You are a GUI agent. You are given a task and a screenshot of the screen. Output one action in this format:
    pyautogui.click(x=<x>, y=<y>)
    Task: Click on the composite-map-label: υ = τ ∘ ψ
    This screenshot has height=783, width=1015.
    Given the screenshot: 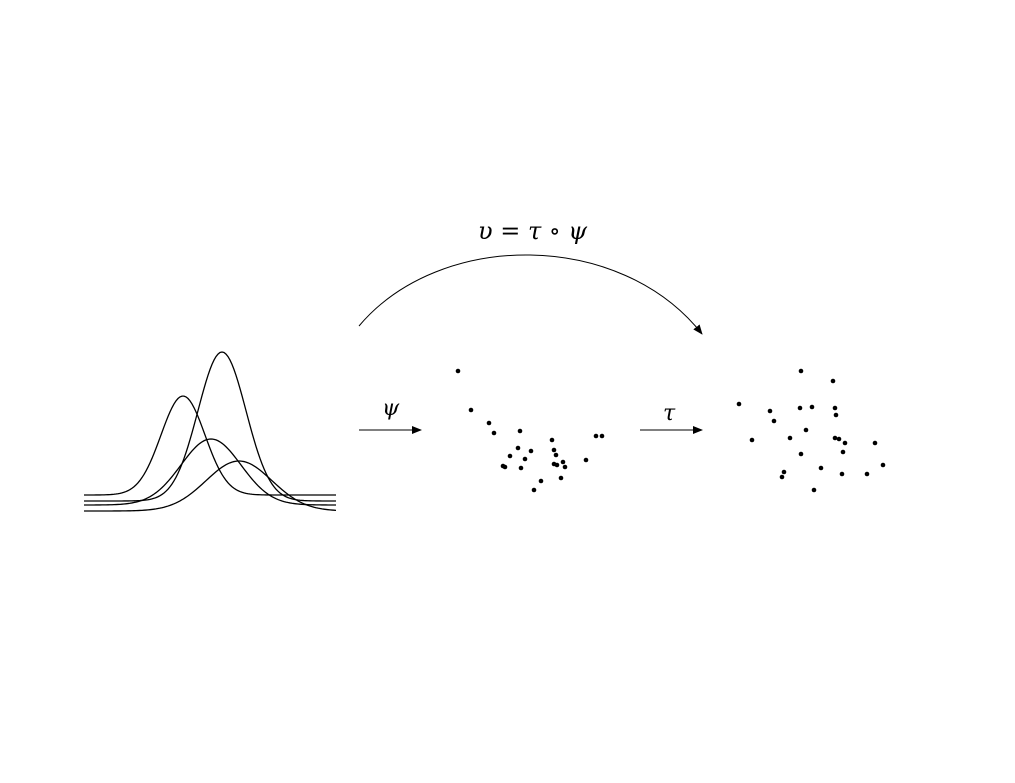 What is the action you would take?
    pyautogui.click(x=533, y=231)
    